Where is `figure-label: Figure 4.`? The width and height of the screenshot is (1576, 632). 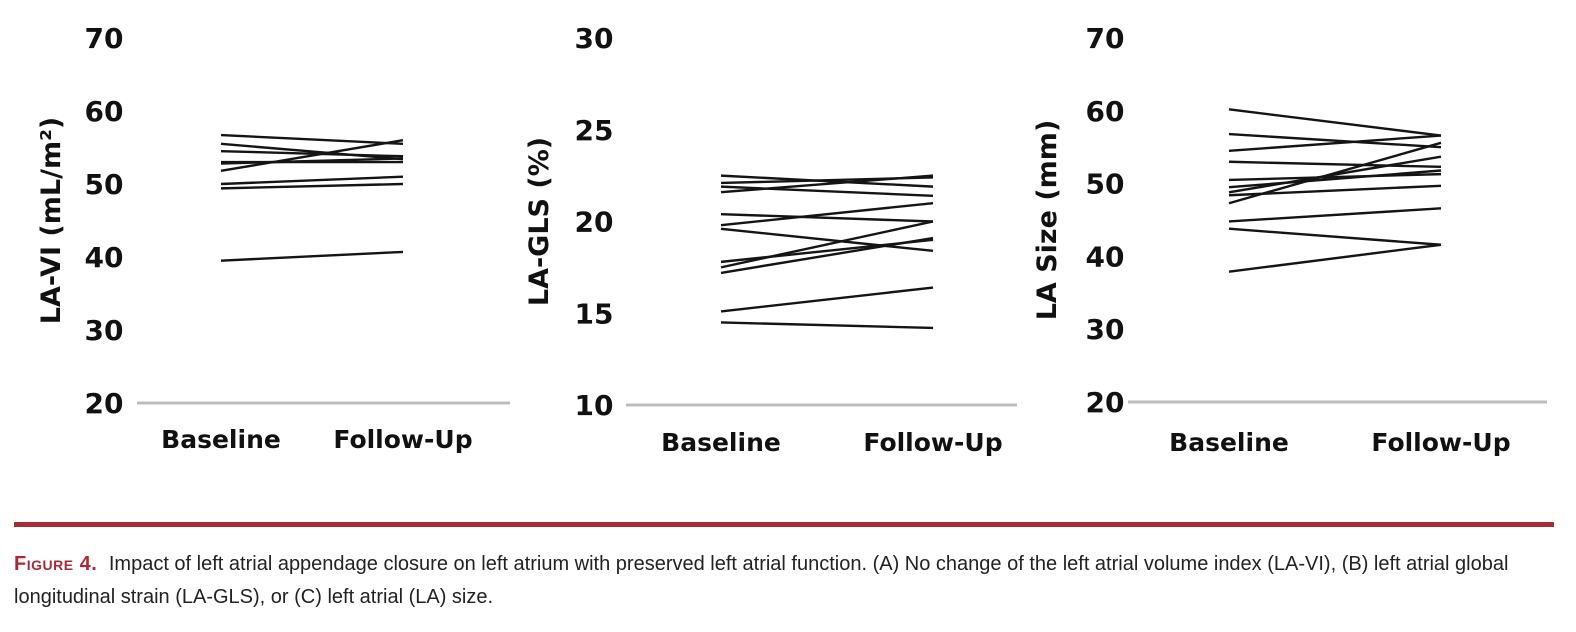 figure-label: Figure 4. is located at coordinates (56, 564).